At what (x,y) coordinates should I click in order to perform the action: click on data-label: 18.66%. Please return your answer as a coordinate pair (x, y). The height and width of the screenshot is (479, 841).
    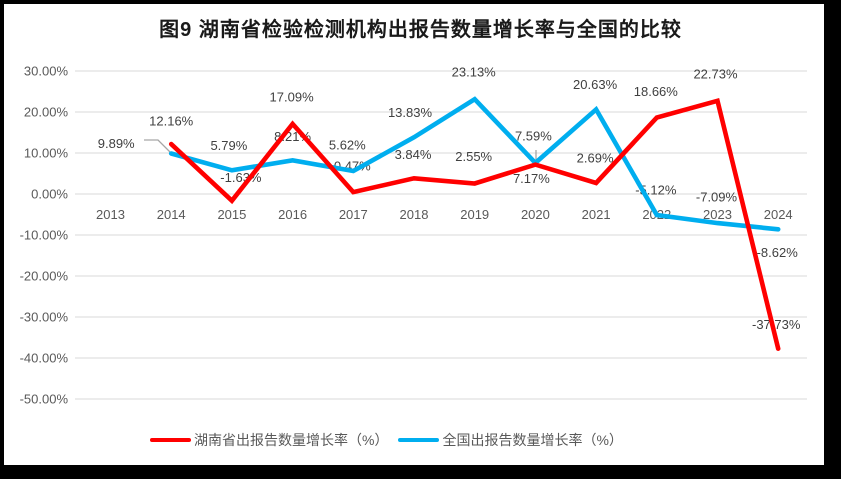
    Looking at the image, I should click on (656, 91).